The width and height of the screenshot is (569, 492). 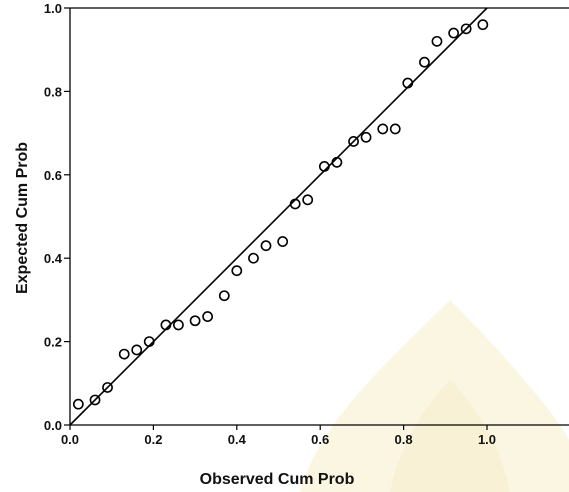 What do you see at coordinates (278, 436) in the screenshot?
I see `x-axis-ticks: 0.0 0.2 0.4 0.6 0.8 1.0` at bounding box center [278, 436].